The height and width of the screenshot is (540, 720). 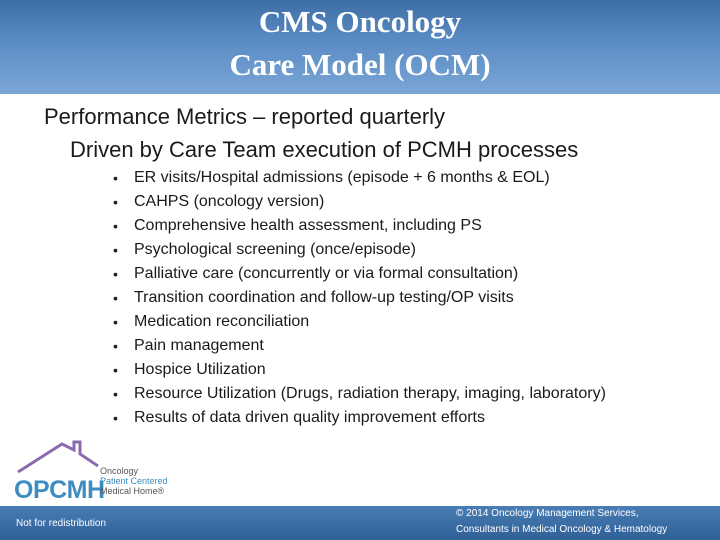 I want to click on list-item-text: CAHPS (oncology version), so click(x=229, y=201).